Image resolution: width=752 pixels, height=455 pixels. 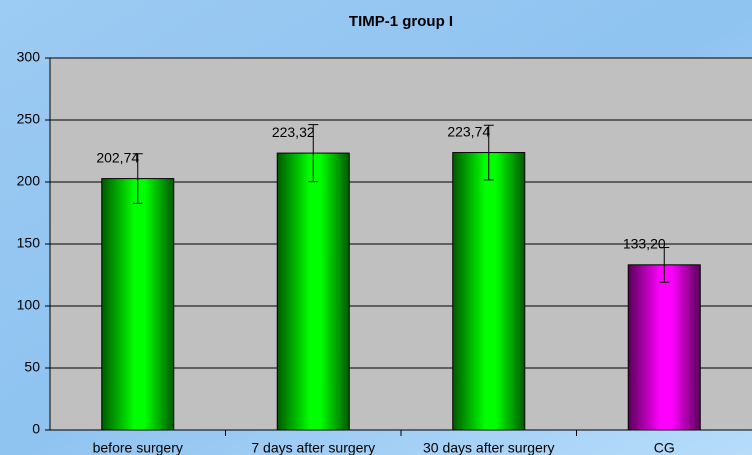 What do you see at coordinates (36, 429) in the screenshot?
I see `y-tick-label: 0` at bounding box center [36, 429].